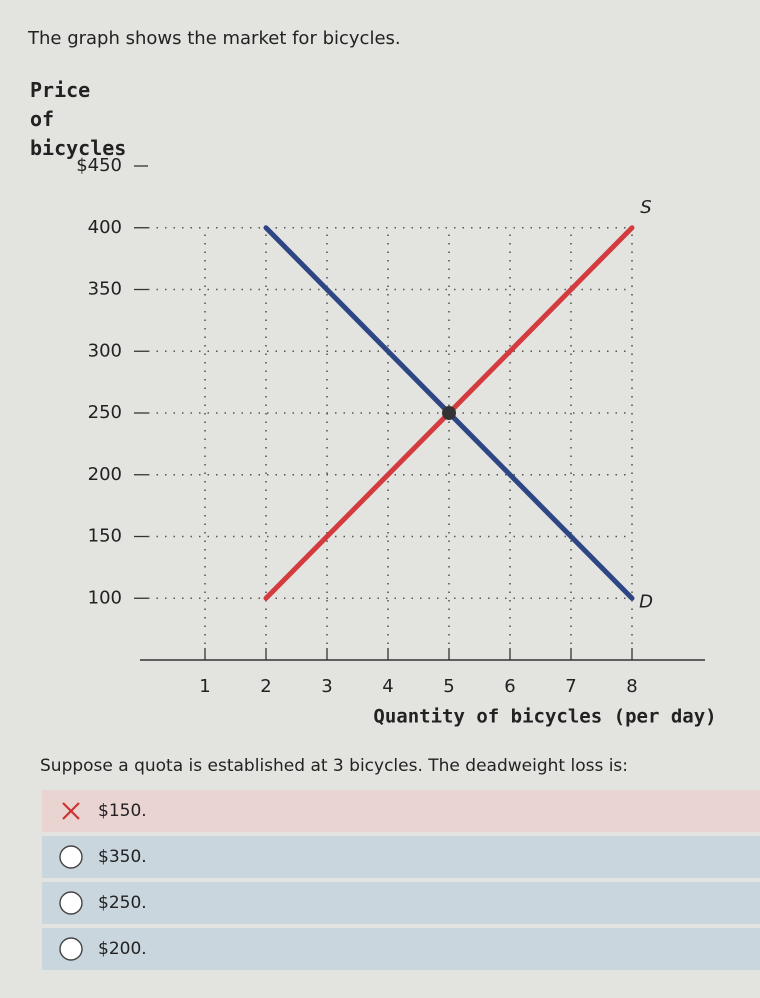 Image resolution: width=760 pixels, height=998 pixels. What do you see at coordinates (122, 903) in the screenshot?
I see `option-label: $250.` at bounding box center [122, 903].